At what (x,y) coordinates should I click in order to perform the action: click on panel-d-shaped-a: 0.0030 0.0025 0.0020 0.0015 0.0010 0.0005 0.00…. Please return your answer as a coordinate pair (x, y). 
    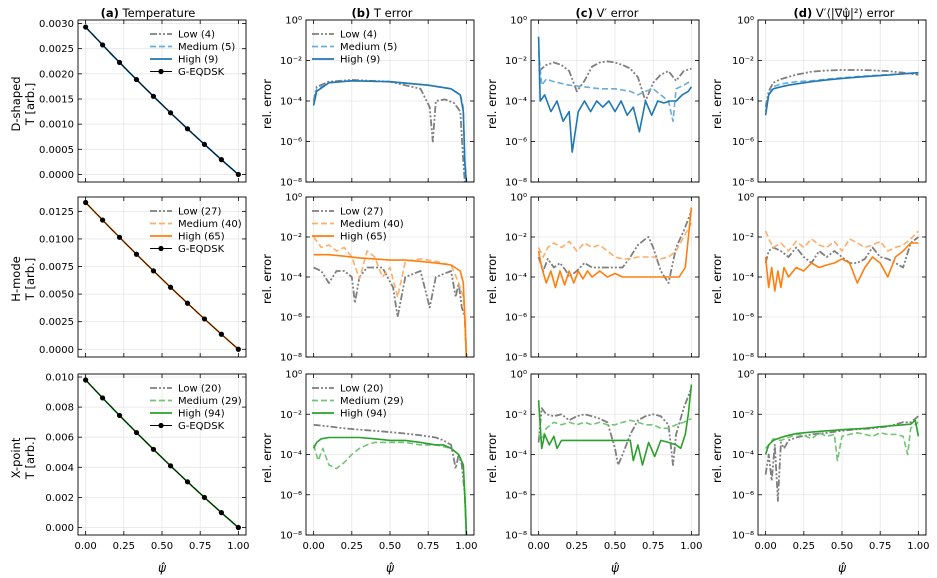
    Looking at the image, I should click on (143, 101).